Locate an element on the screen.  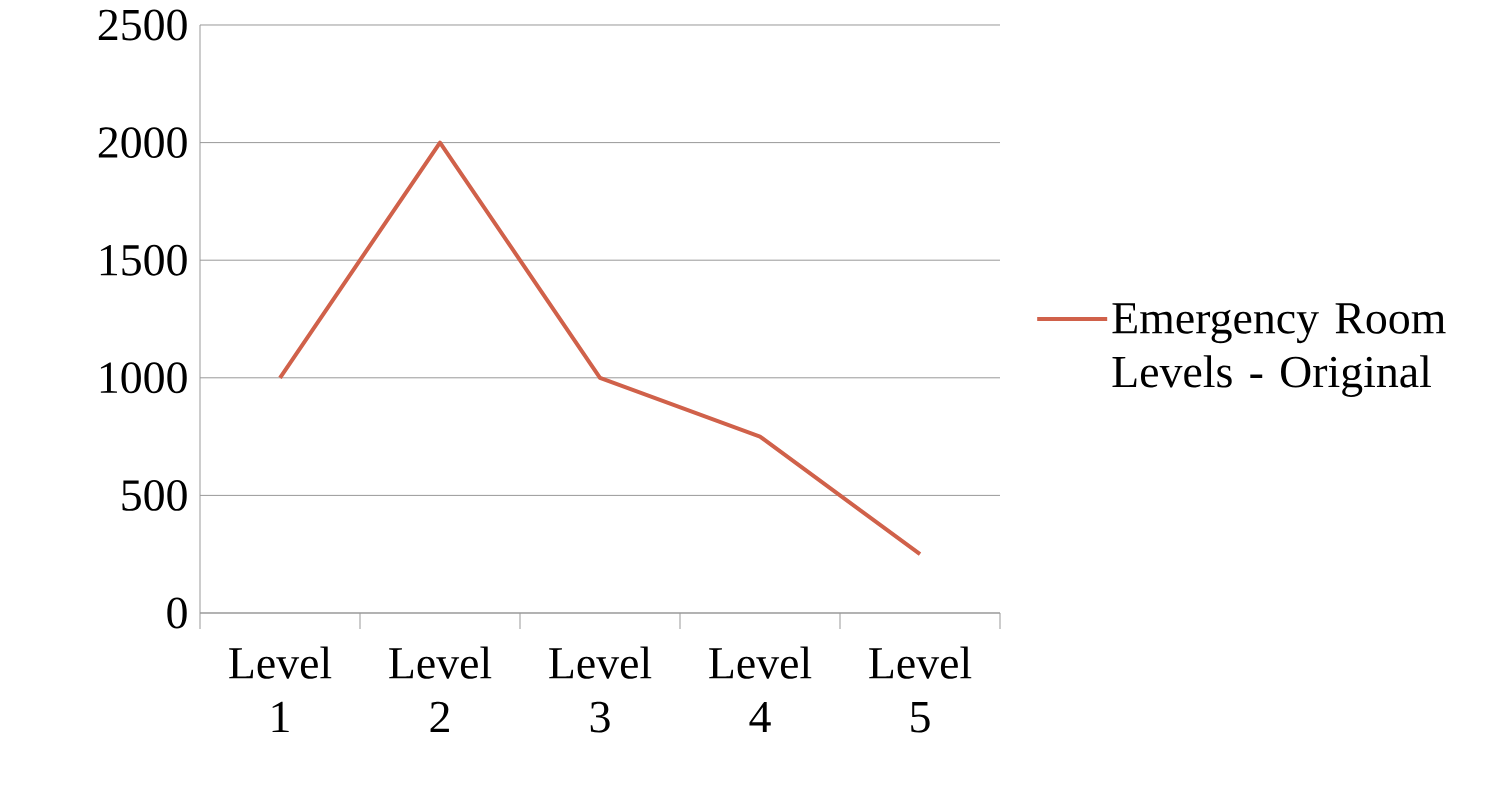
y-tick-label: 500 is located at coordinates (154, 495).